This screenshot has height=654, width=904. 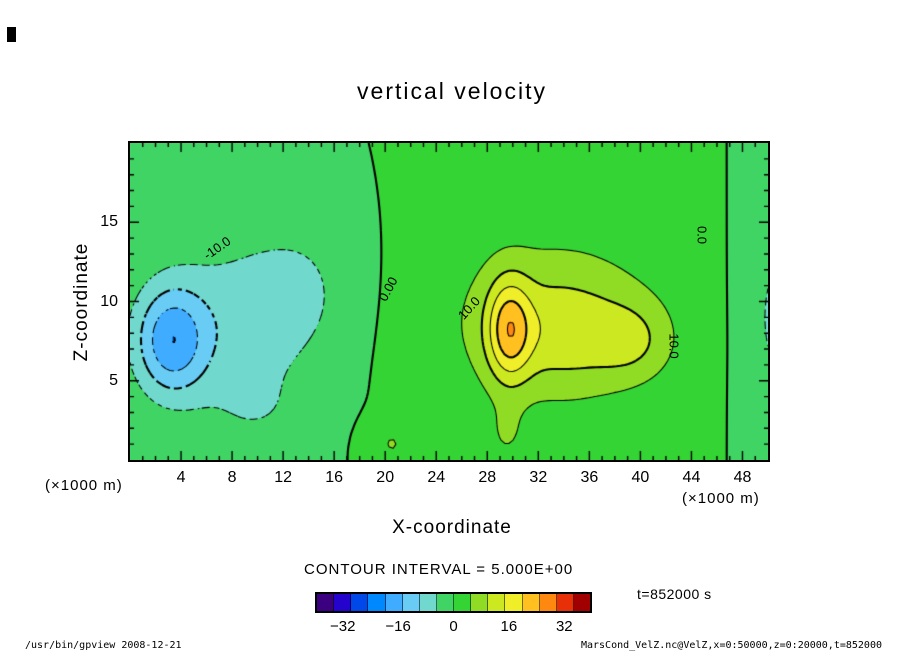 What do you see at coordinates (385, 477) in the screenshot?
I see `x-axis-tick-label: 20` at bounding box center [385, 477].